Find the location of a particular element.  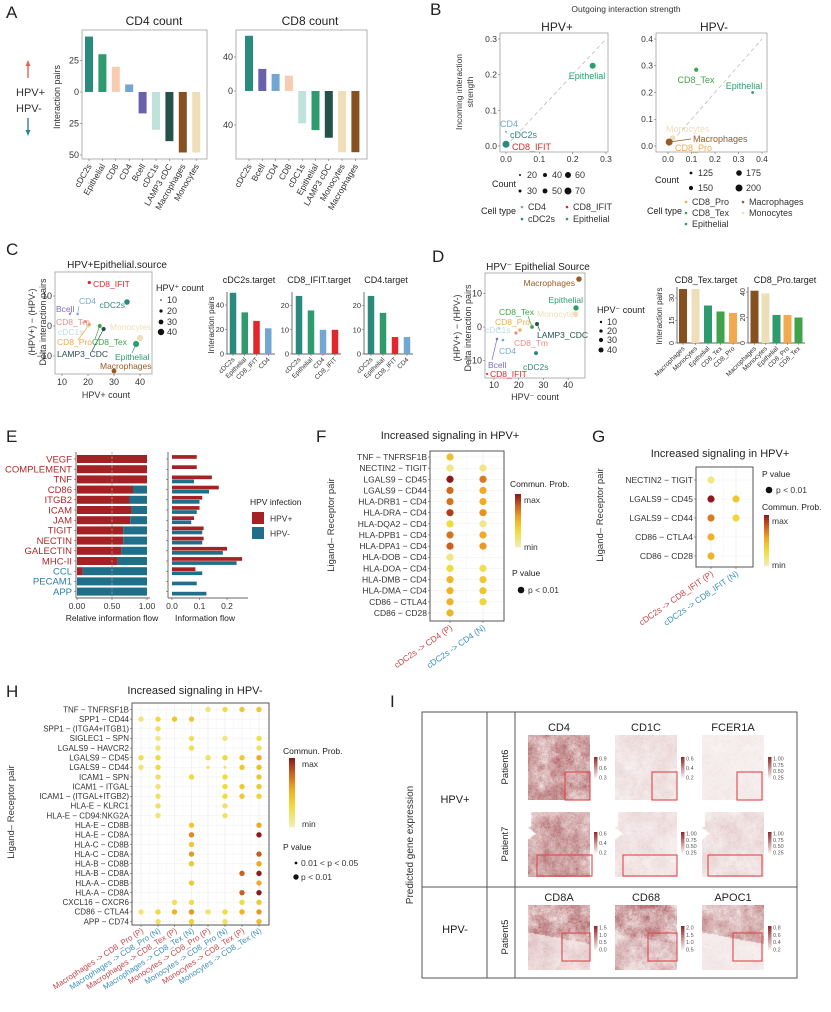

y-axis-label: (HPV+) − (HPV-) is located at coordinates (32, 321).